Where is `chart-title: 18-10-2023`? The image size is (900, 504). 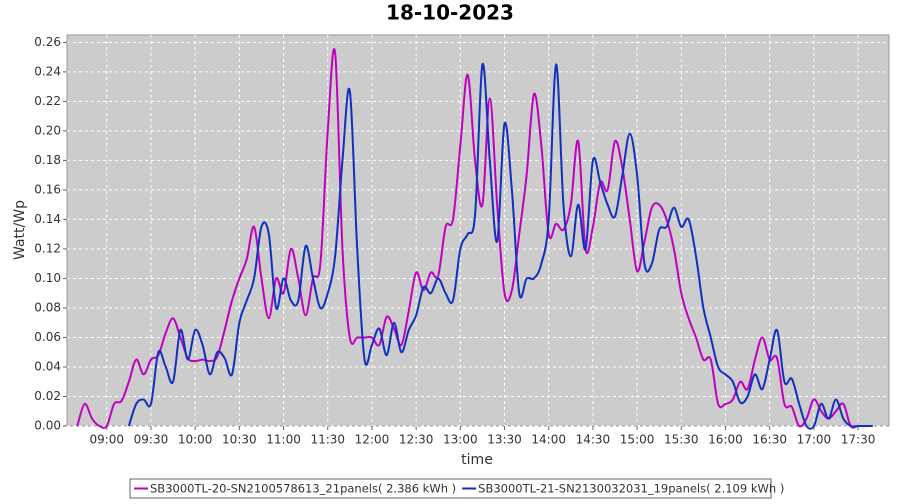 chart-title: 18-10-2023 is located at coordinates (450, 13).